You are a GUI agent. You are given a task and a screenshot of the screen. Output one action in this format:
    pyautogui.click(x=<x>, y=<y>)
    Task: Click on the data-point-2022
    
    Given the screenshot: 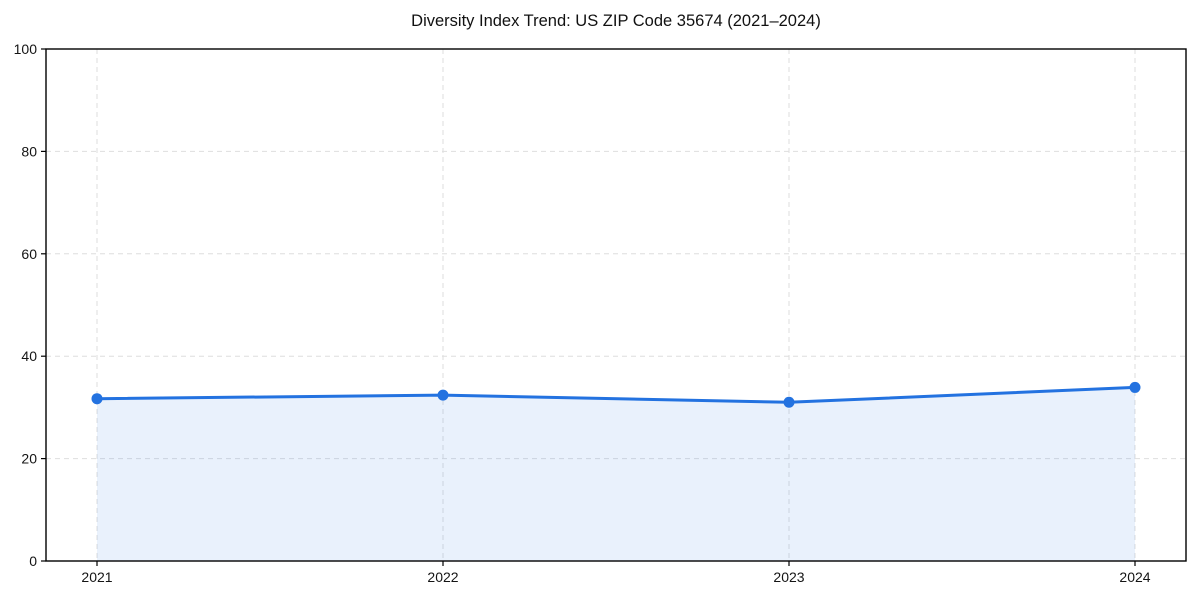 What is the action you would take?
    pyautogui.click(x=443, y=395)
    